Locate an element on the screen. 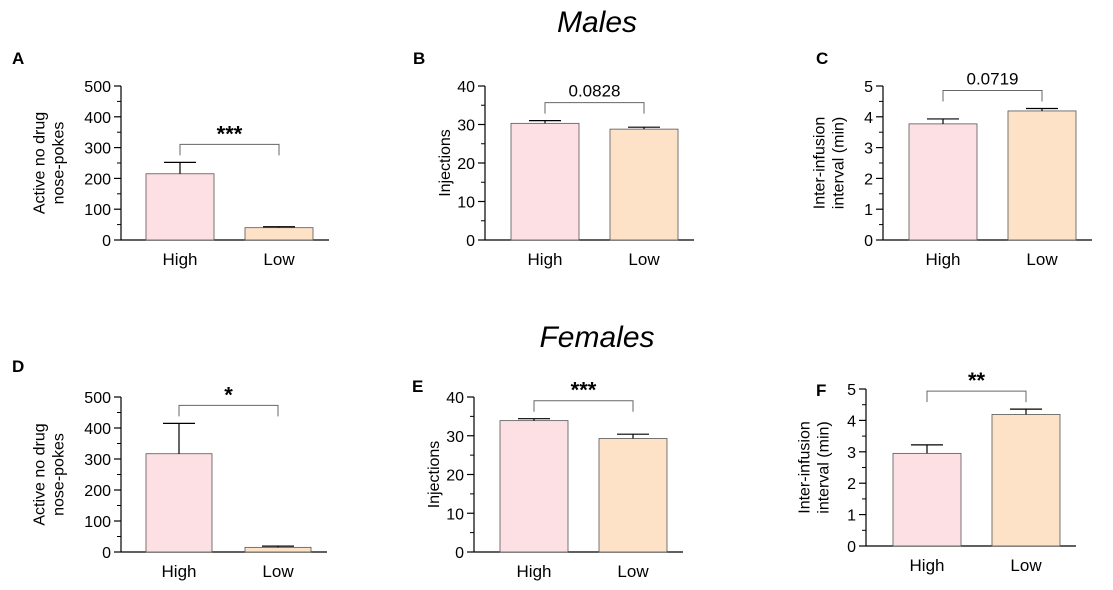  panel-letter: E is located at coordinates (417, 386).